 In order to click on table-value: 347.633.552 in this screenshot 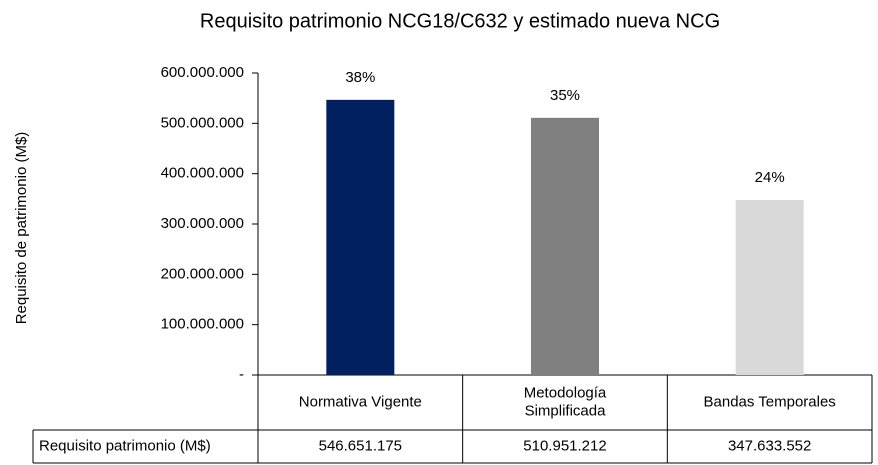, I will do `click(769, 445)`.